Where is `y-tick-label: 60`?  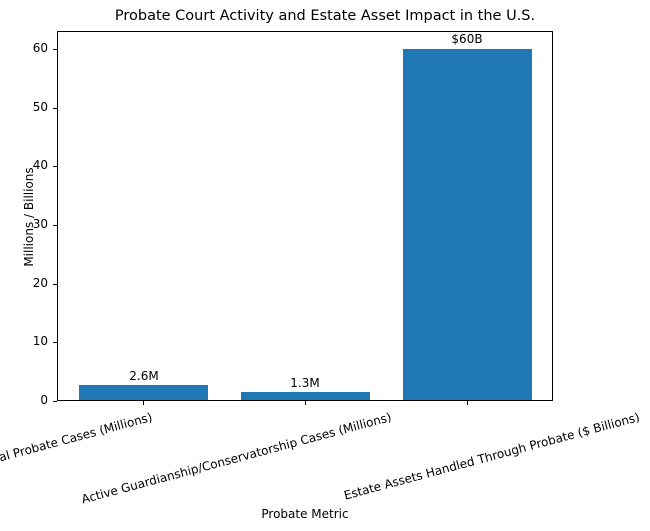 y-tick-label: 60 is located at coordinates (40, 48).